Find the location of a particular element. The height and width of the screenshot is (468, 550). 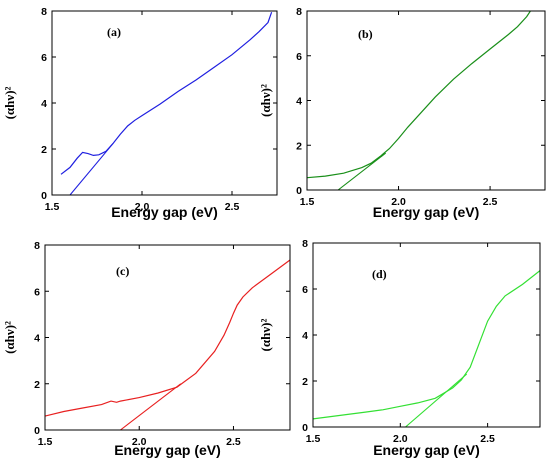

panel-label: (d) is located at coordinates (379, 274).